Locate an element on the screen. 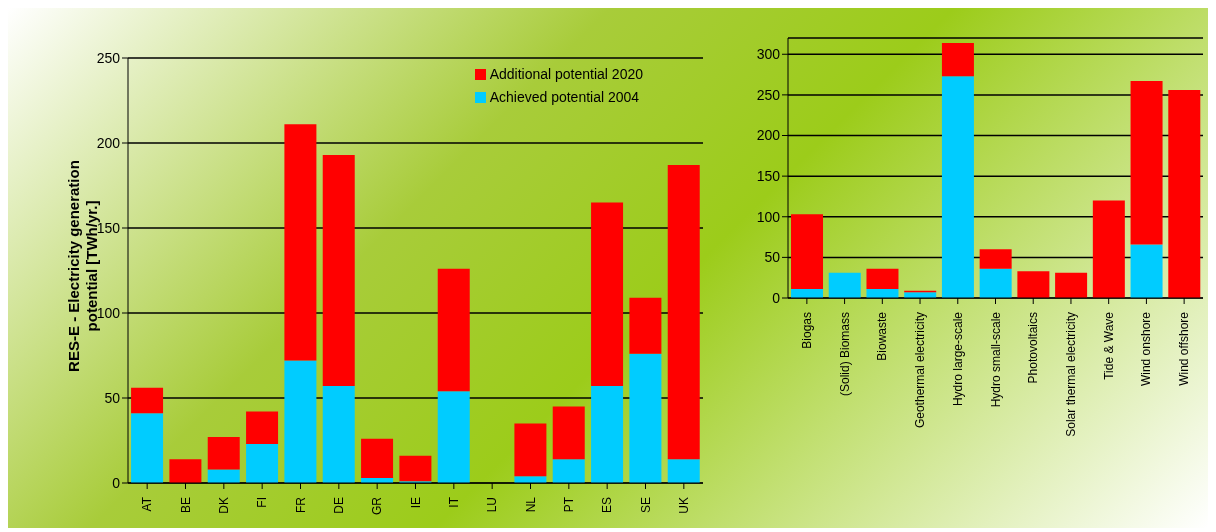 The height and width of the screenshot is (532, 1216). x-tick-label: Solar thermal electricity is located at coordinates (1070, 374).